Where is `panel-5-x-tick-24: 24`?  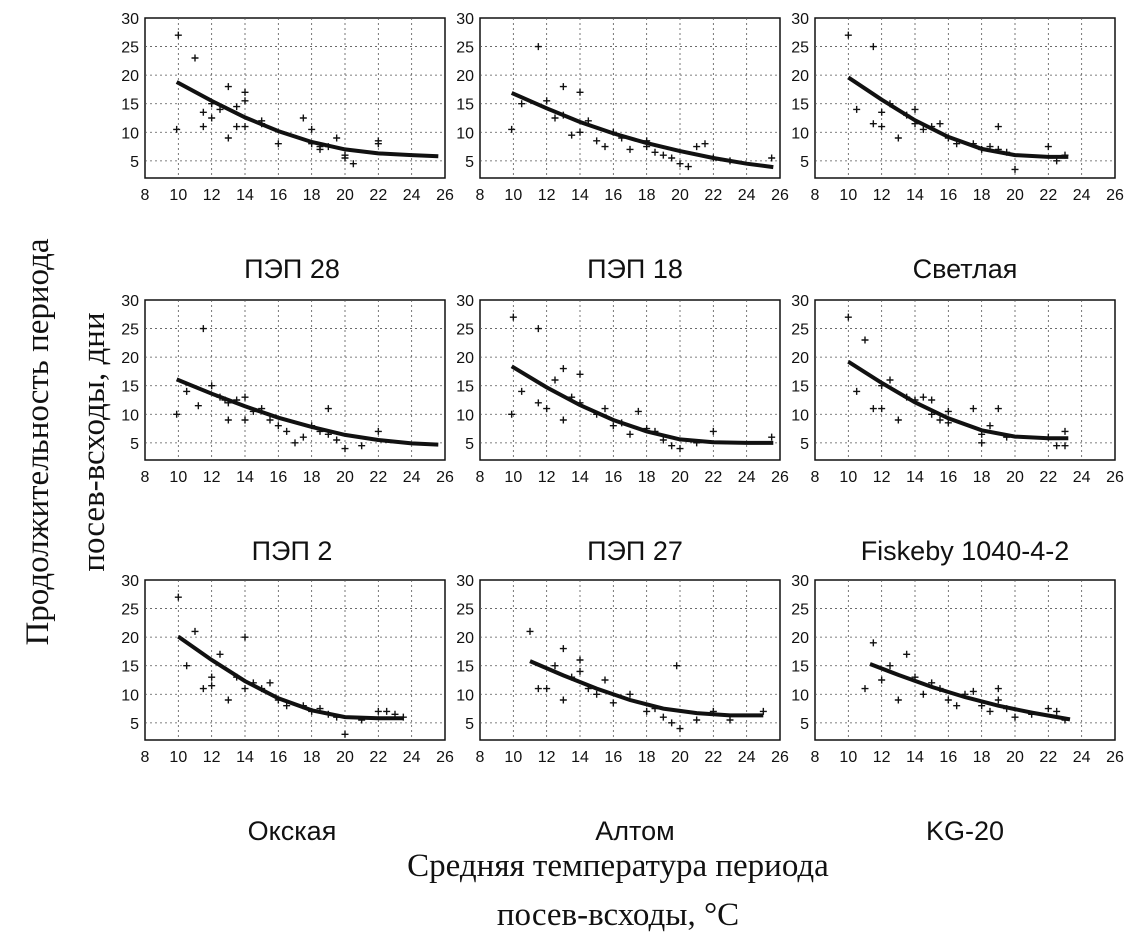 panel-5-x-tick-24: 24 is located at coordinates (747, 477).